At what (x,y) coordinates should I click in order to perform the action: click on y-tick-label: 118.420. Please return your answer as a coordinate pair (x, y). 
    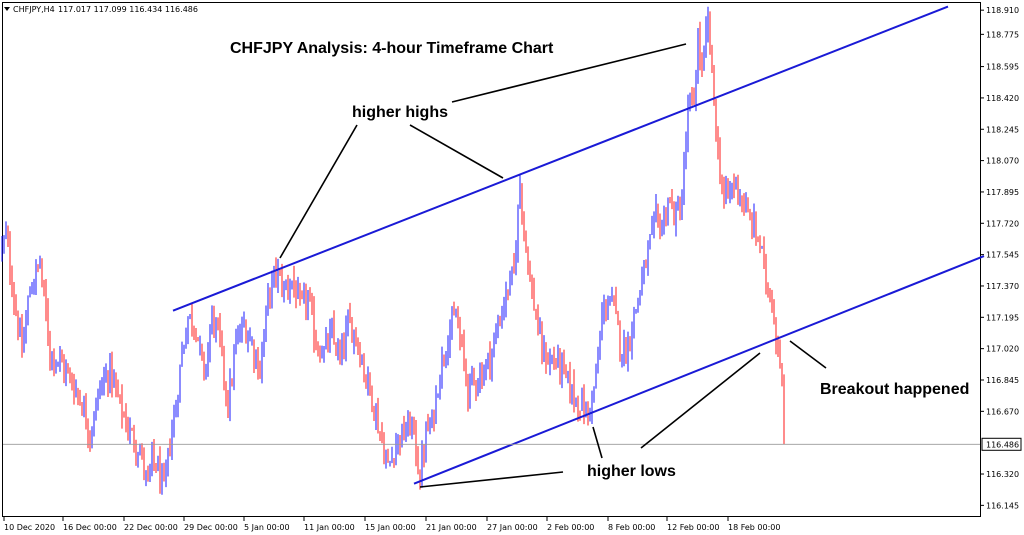
    Looking at the image, I should click on (1002, 98).